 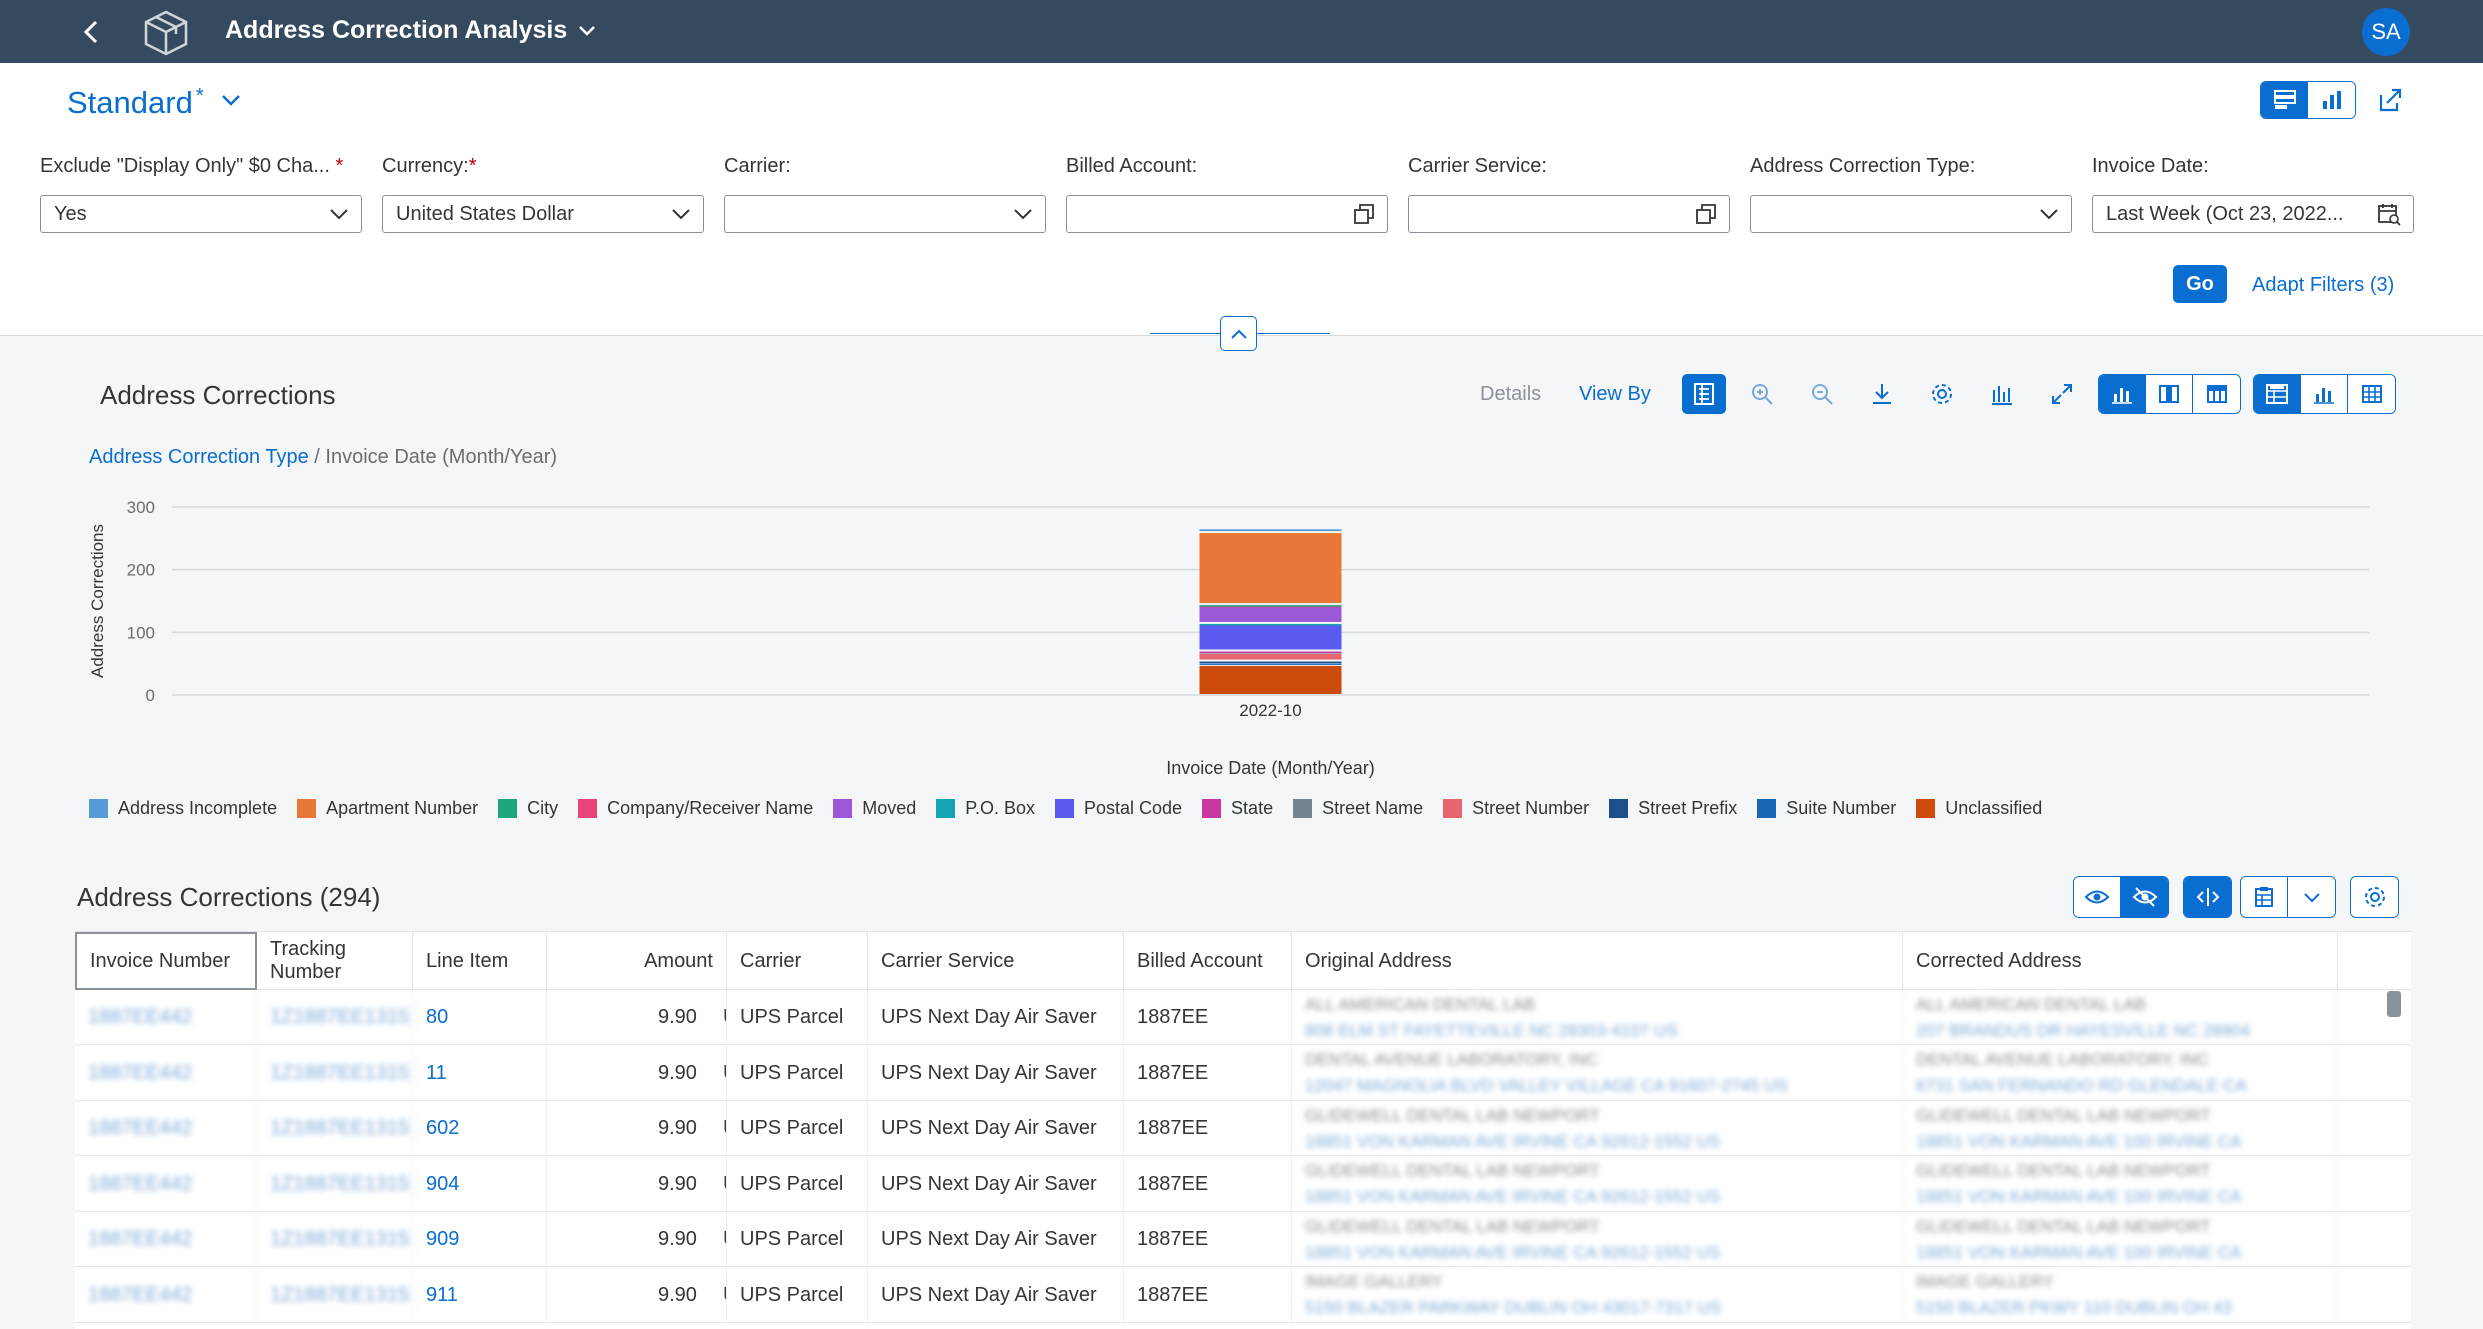 I want to click on legend-item: Suite Number, so click(x=1826, y=808).